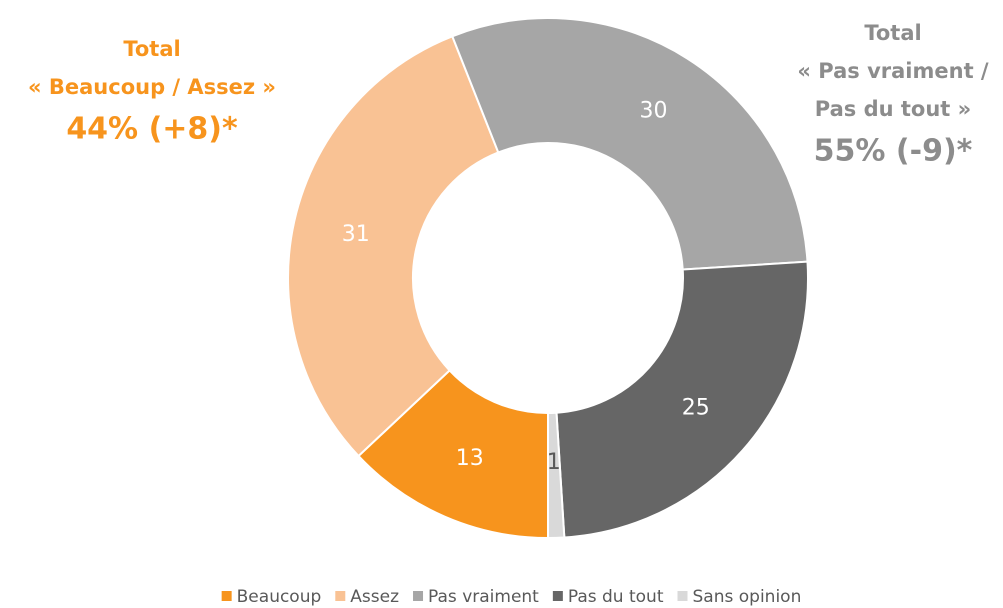 The width and height of the screenshot is (1003, 608). Describe the element at coordinates (893, 109) in the screenshot. I see `annotation: Pas du tout »` at that location.